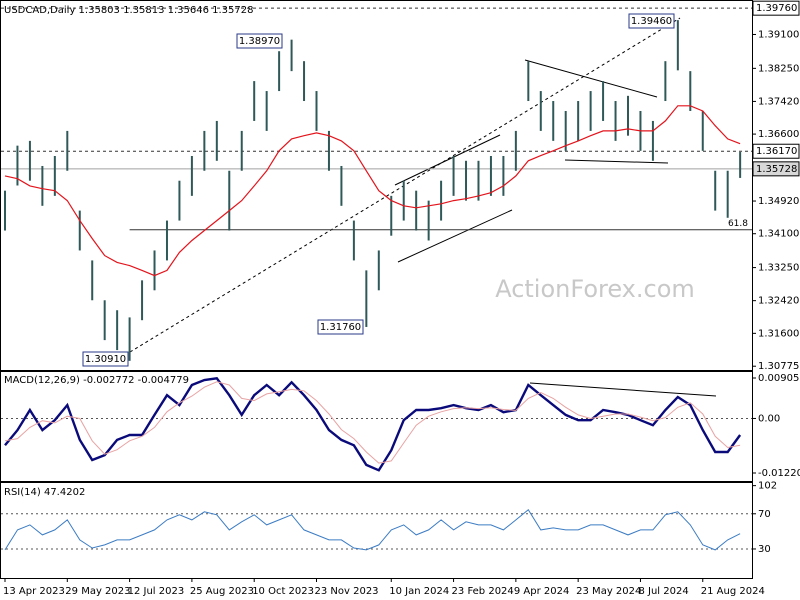 The width and height of the screenshot is (800, 600). I want to click on y-tick-label: 102, so click(767, 486).